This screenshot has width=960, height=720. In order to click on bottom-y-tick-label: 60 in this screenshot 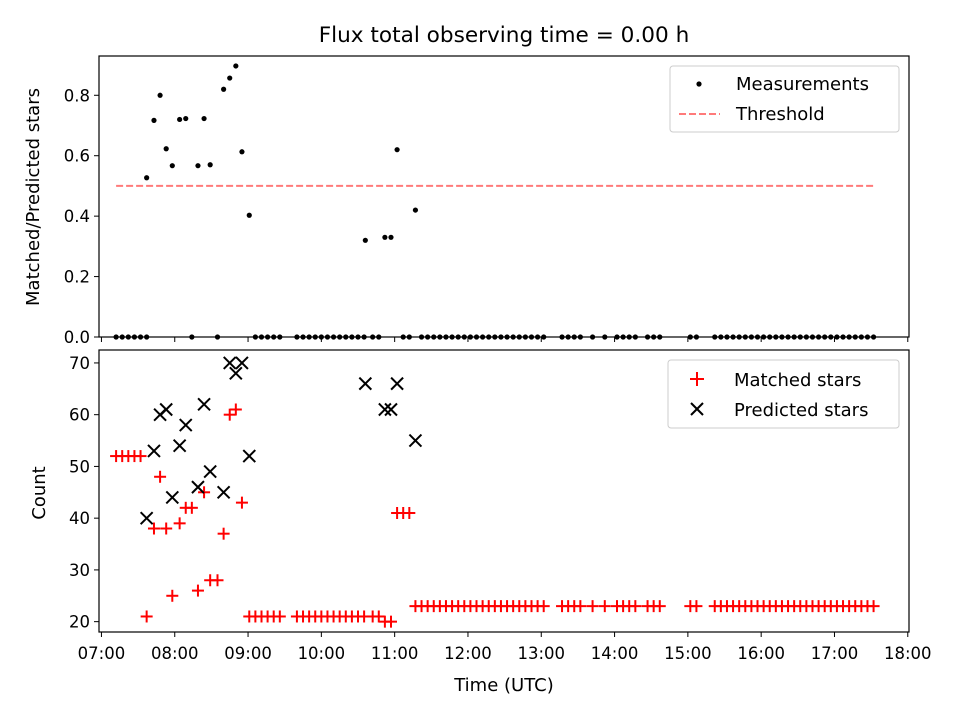, I will do `click(79, 415)`.